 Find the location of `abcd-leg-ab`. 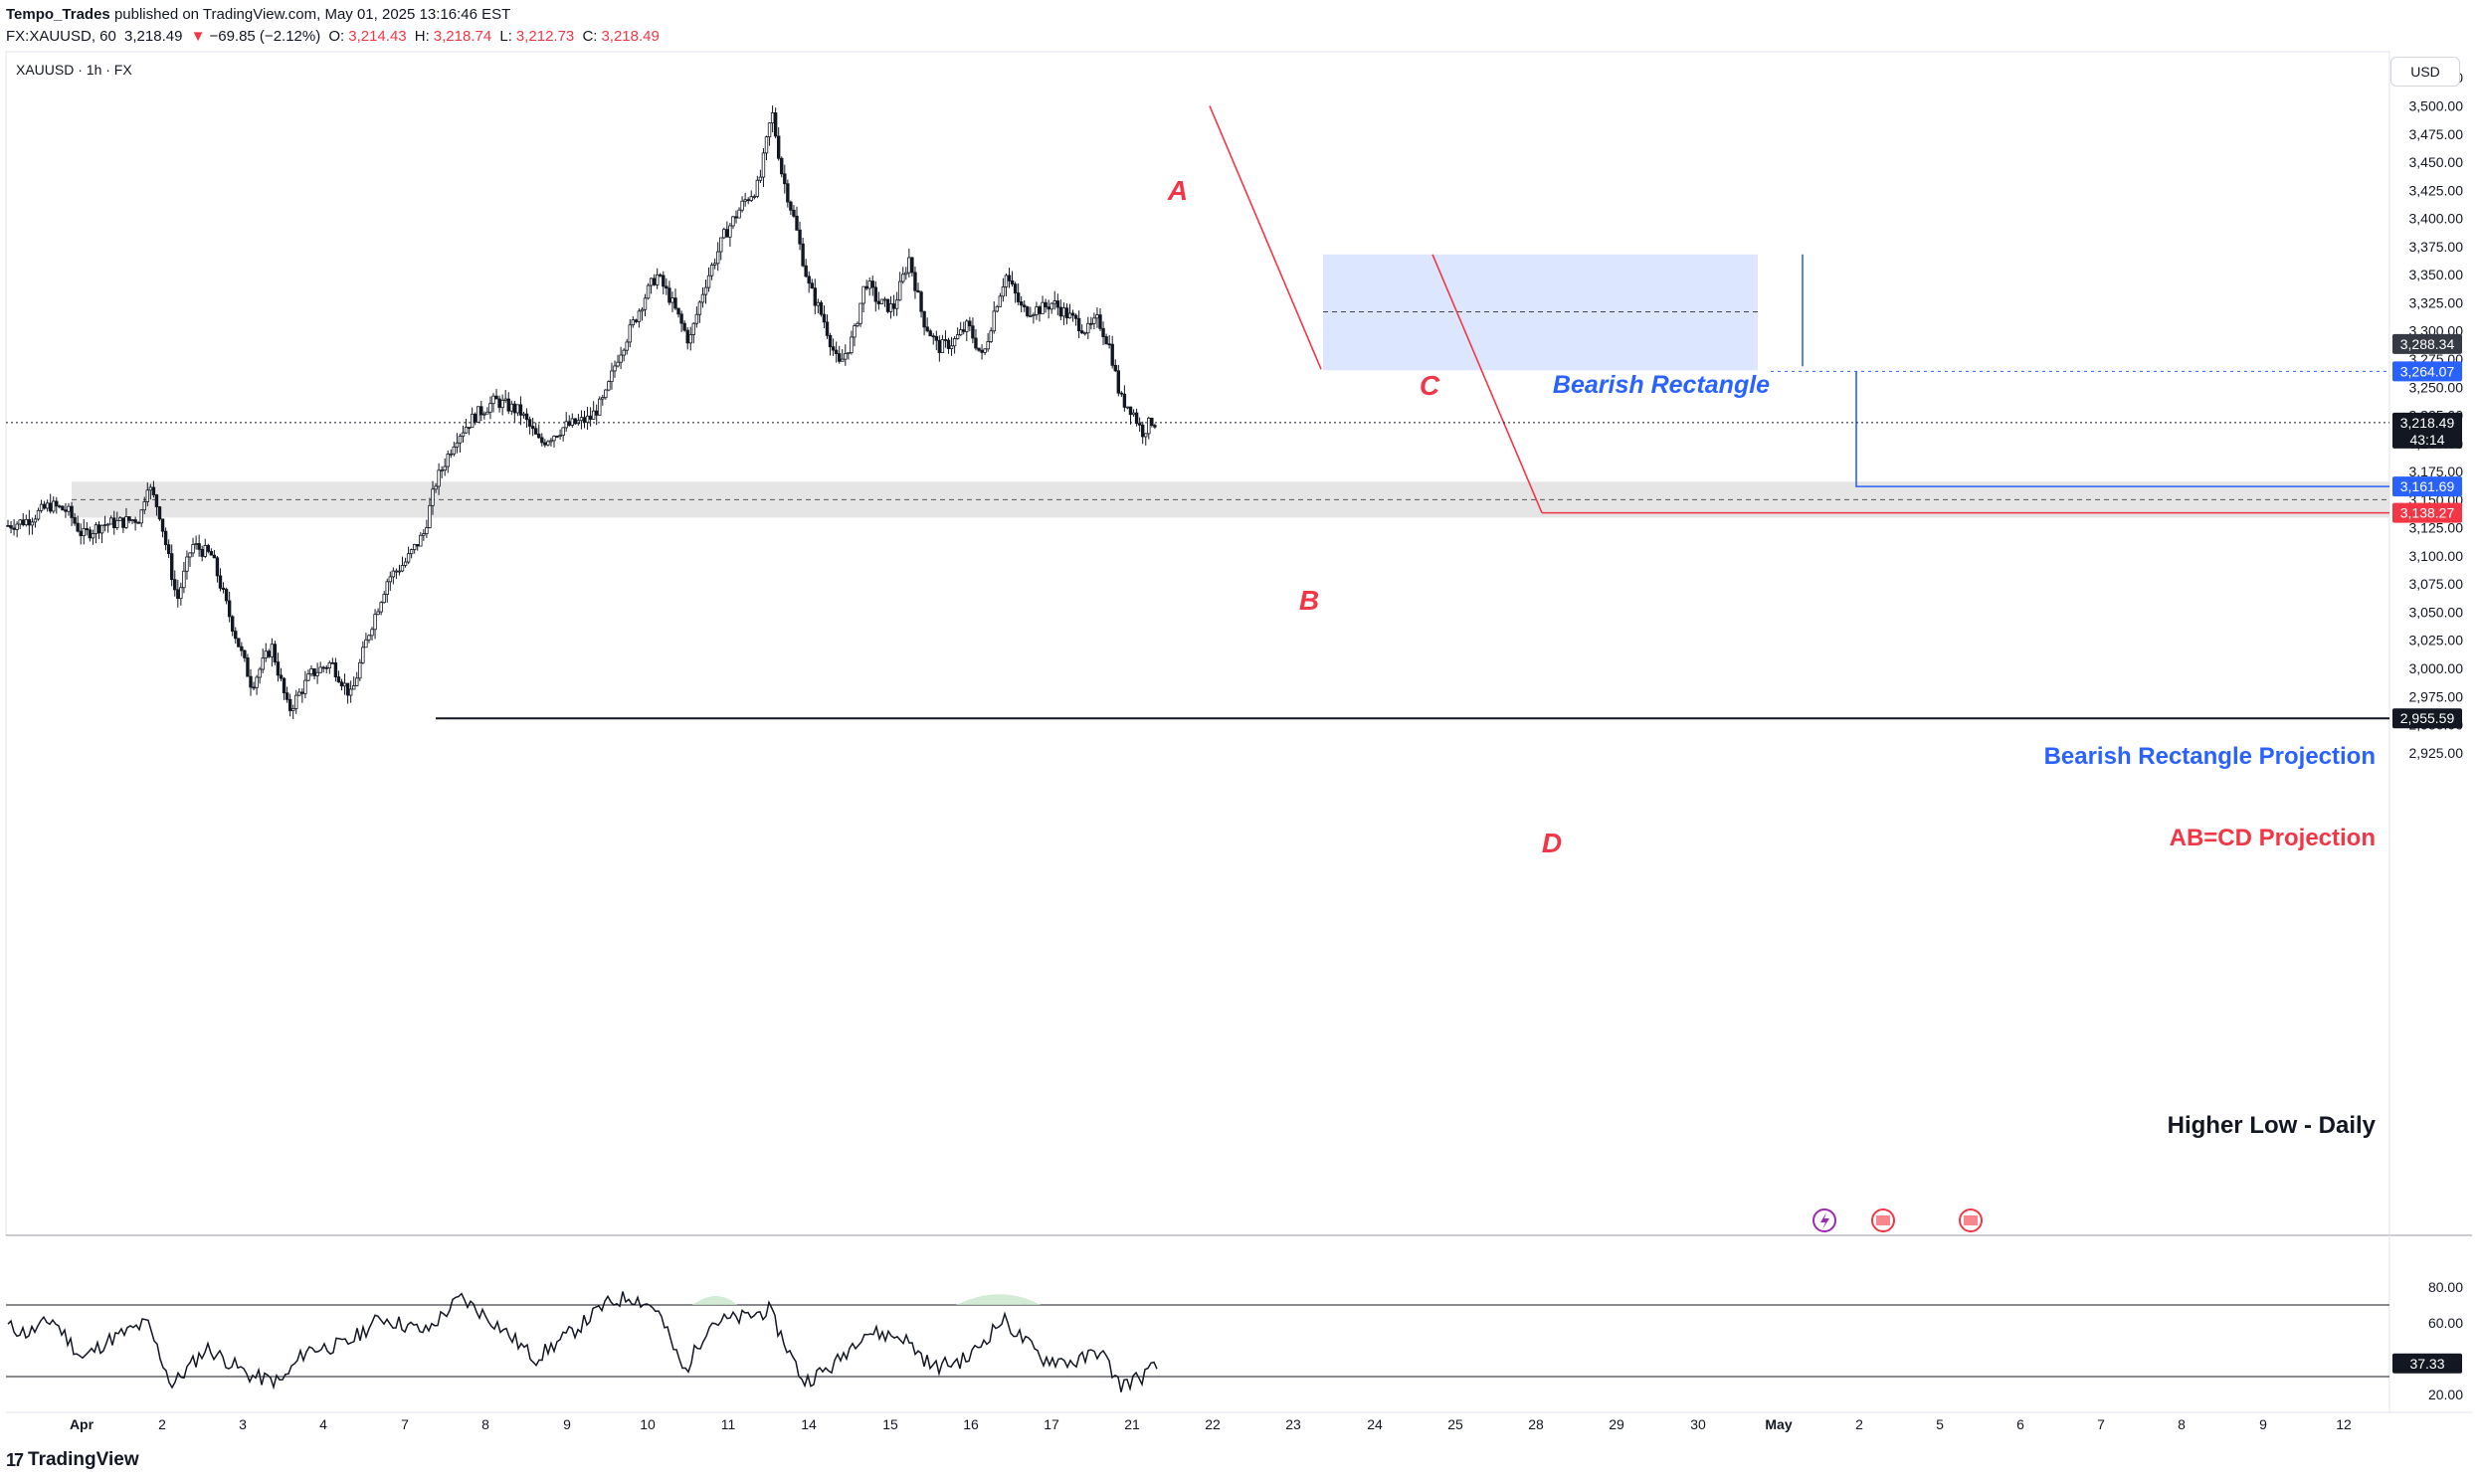

abcd-leg-ab is located at coordinates (1265, 238).